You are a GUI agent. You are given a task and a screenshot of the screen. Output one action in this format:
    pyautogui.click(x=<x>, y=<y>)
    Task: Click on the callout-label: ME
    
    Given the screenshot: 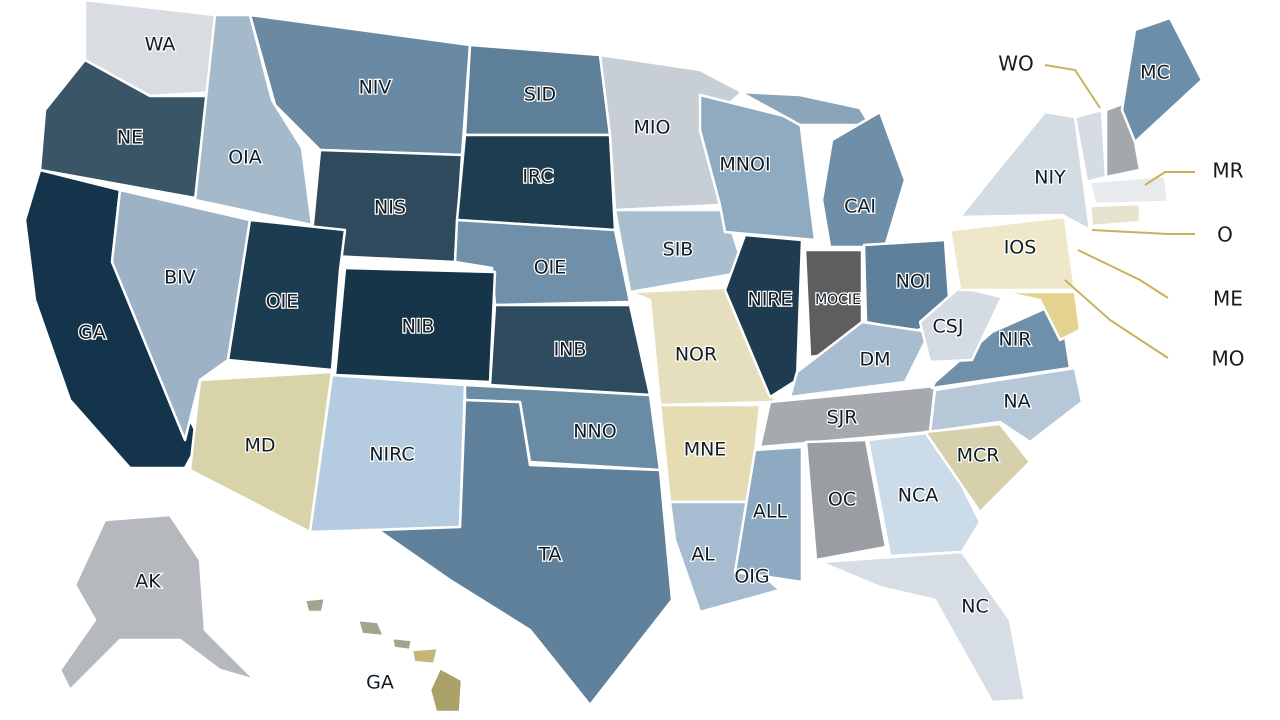 What is the action you would take?
    pyautogui.click(x=1228, y=299)
    